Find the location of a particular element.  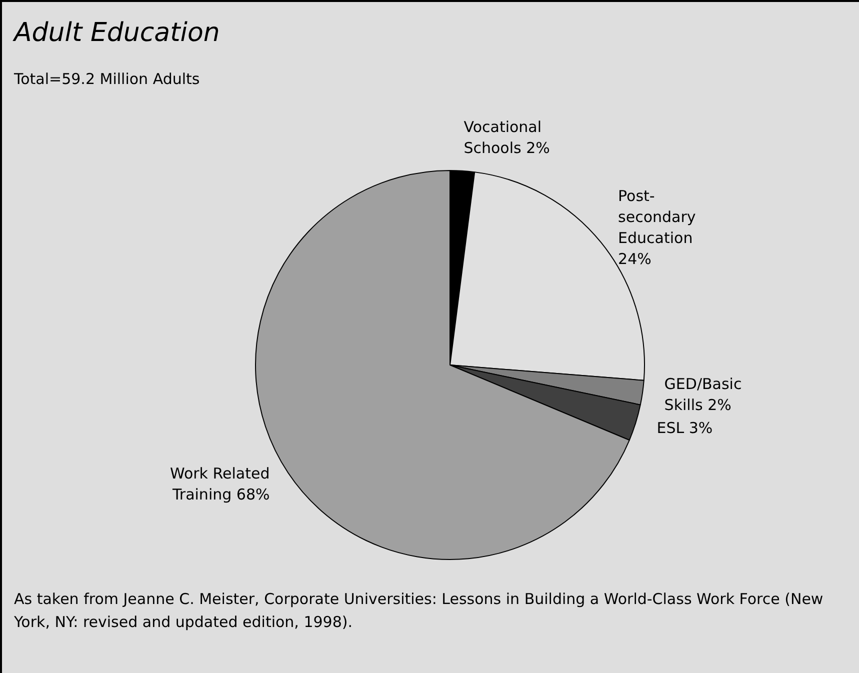

chart-title: Adult Education is located at coordinates (117, 33).